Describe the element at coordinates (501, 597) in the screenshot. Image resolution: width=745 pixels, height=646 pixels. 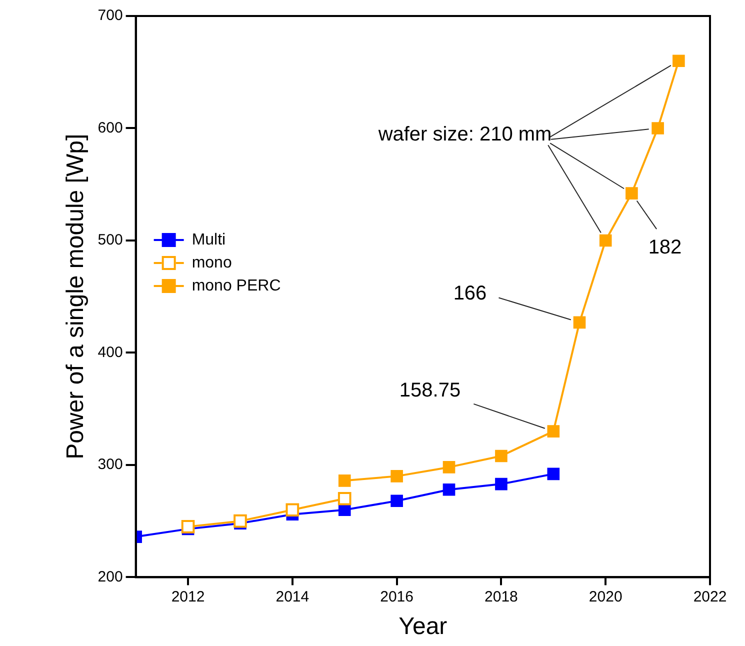
I see `x-tick-label: 2018` at that location.